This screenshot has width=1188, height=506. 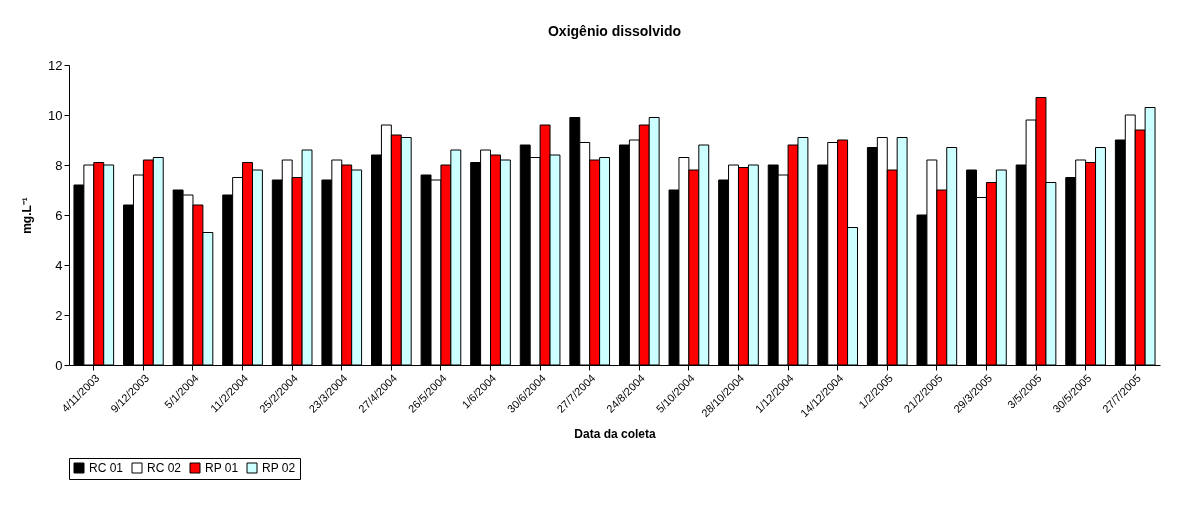 What do you see at coordinates (59, 365) in the screenshot?
I see `y-tick-label: 0` at bounding box center [59, 365].